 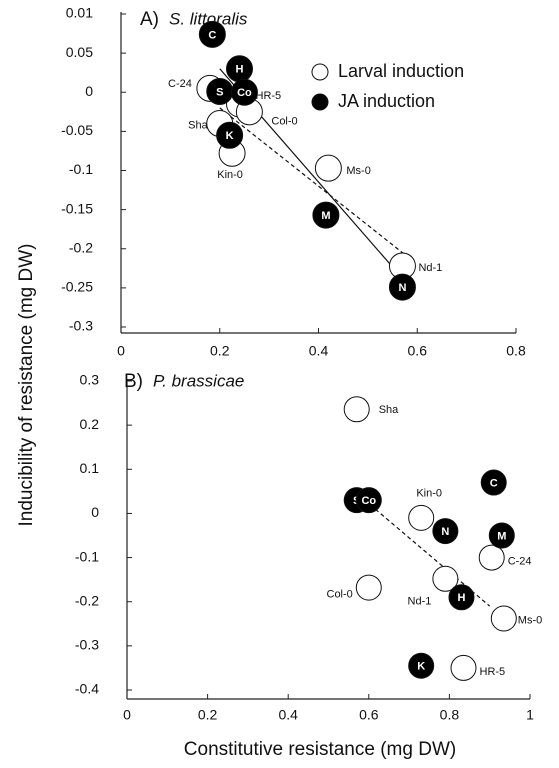 I want to click on y-tick-label: 0.1, so click(x=90, y=468).